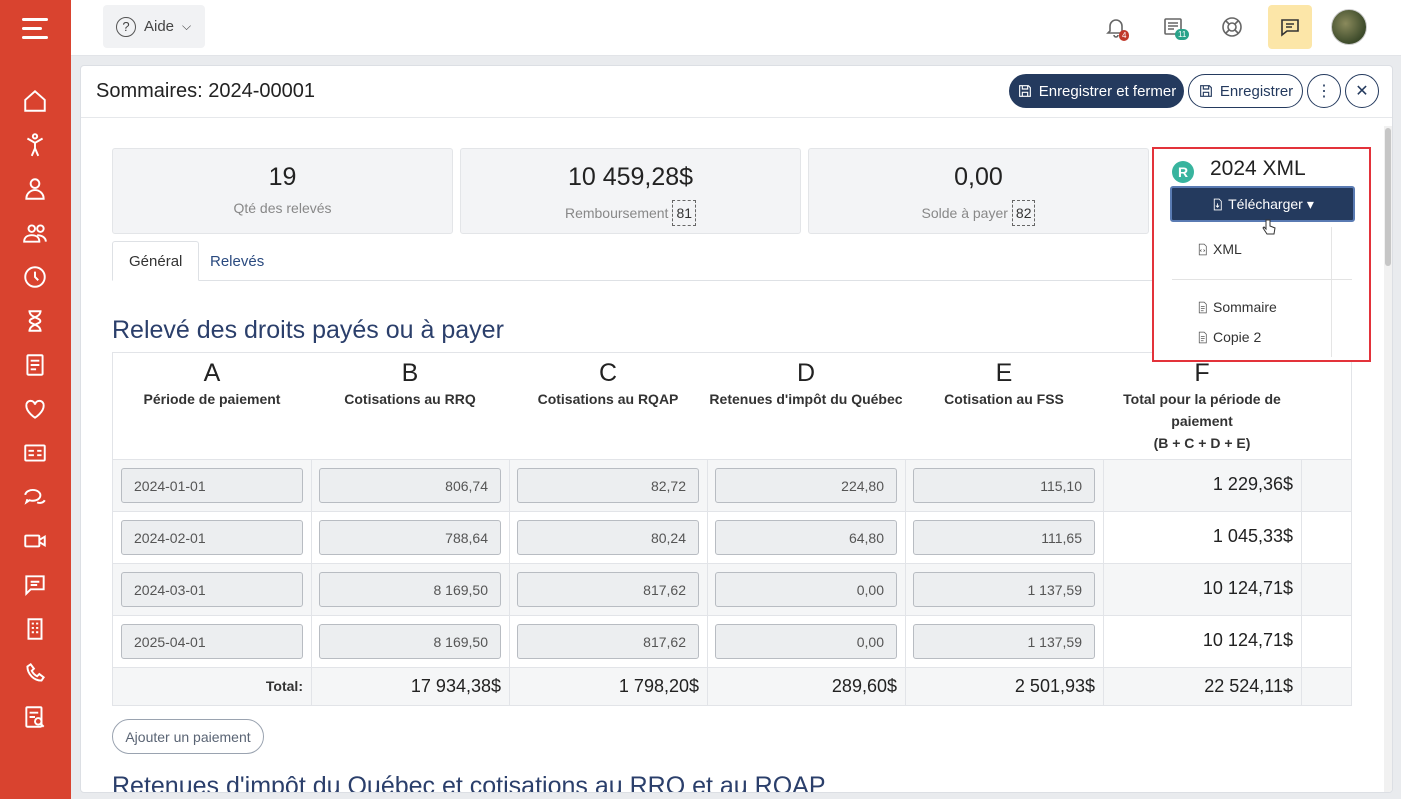 This screenshot has height=799, width=1401. Describe the element at coordinates (35, 101) in the screenshot. I see `home-icon` at that location.